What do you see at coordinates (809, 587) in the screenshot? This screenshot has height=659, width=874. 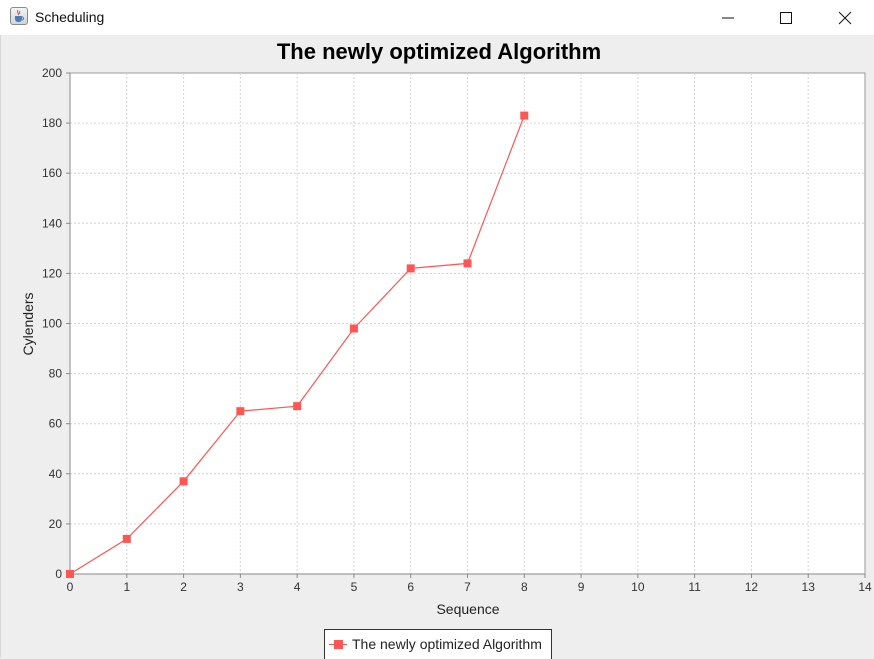 I see `x-tick-label: 13` at bounding box center [809, 587].